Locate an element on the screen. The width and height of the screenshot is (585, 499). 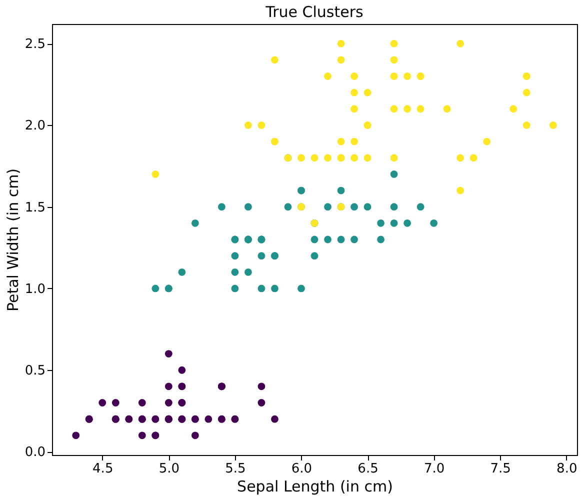
x-tick-label: 4.5 is located at coordinates (103, 469).